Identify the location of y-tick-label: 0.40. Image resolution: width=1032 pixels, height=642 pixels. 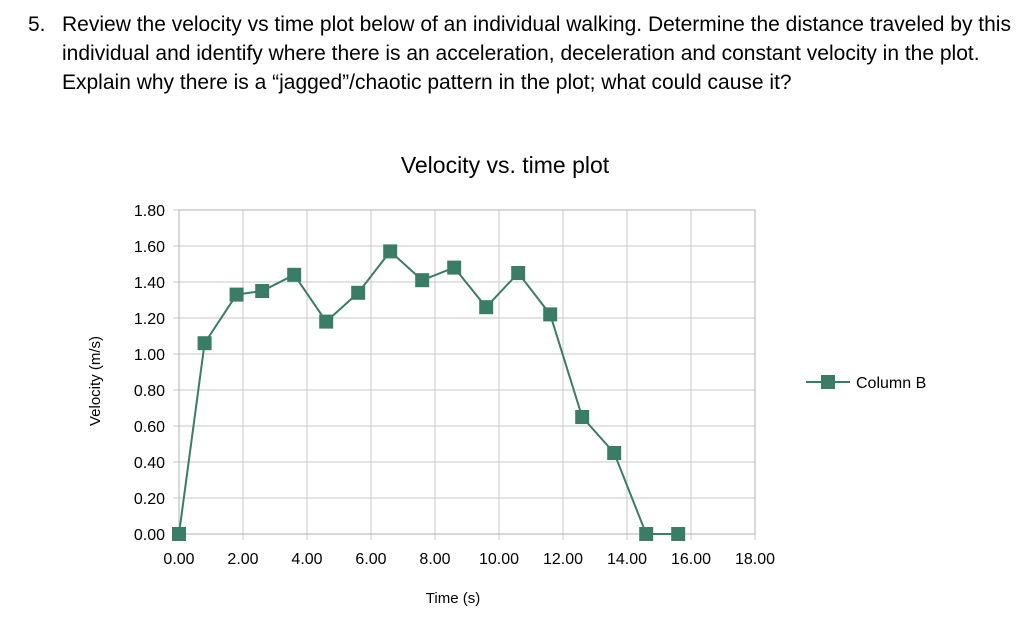
(149, 463).